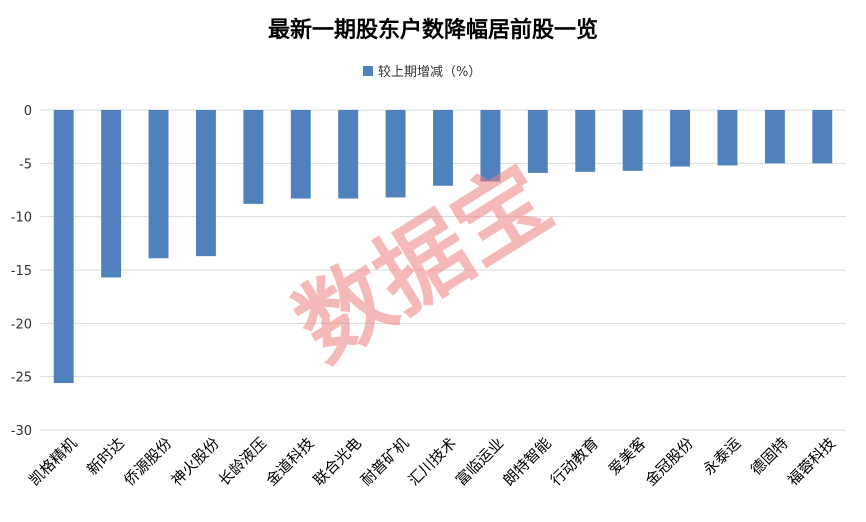 The image size is (866, 522). Describe the element at coordinates (195, 461) in the screenshot. I see `x-category-label: 神火股份` at that location.